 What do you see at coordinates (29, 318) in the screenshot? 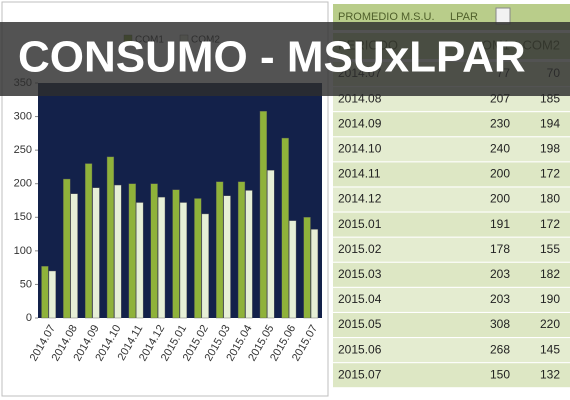
I see `y-tick-label: 0` at bounding box center [29, 318].